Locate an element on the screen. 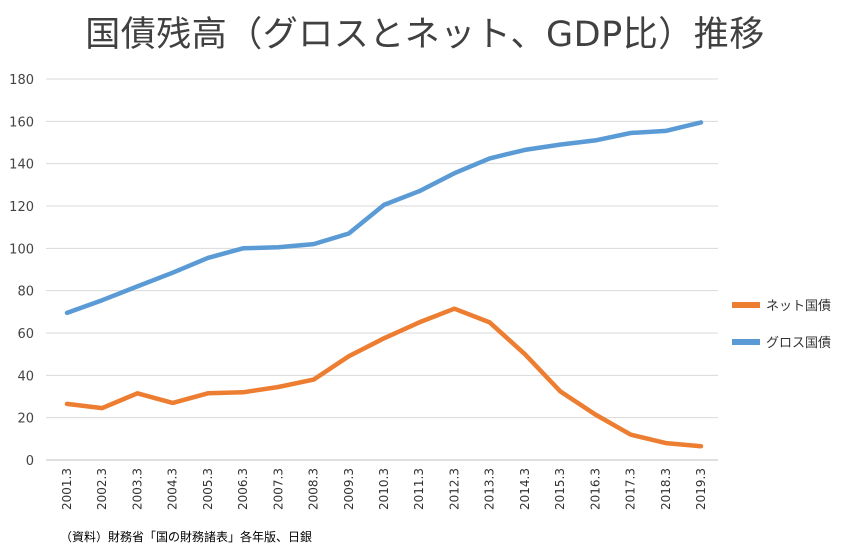 The image size is (850, 552). y-tick-label: 180 is located at coordinates (21, 80).